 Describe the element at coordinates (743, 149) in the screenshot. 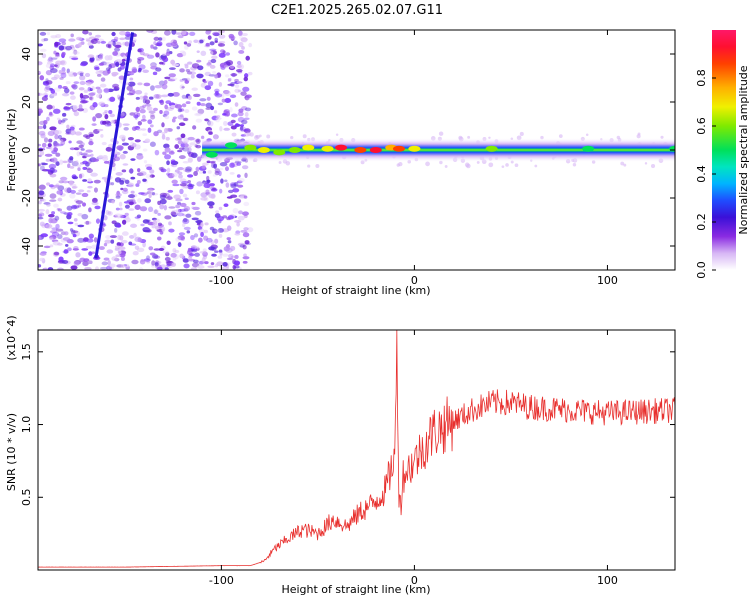

I see `colorbar-label: Normalized spectral amplitude` at that location.